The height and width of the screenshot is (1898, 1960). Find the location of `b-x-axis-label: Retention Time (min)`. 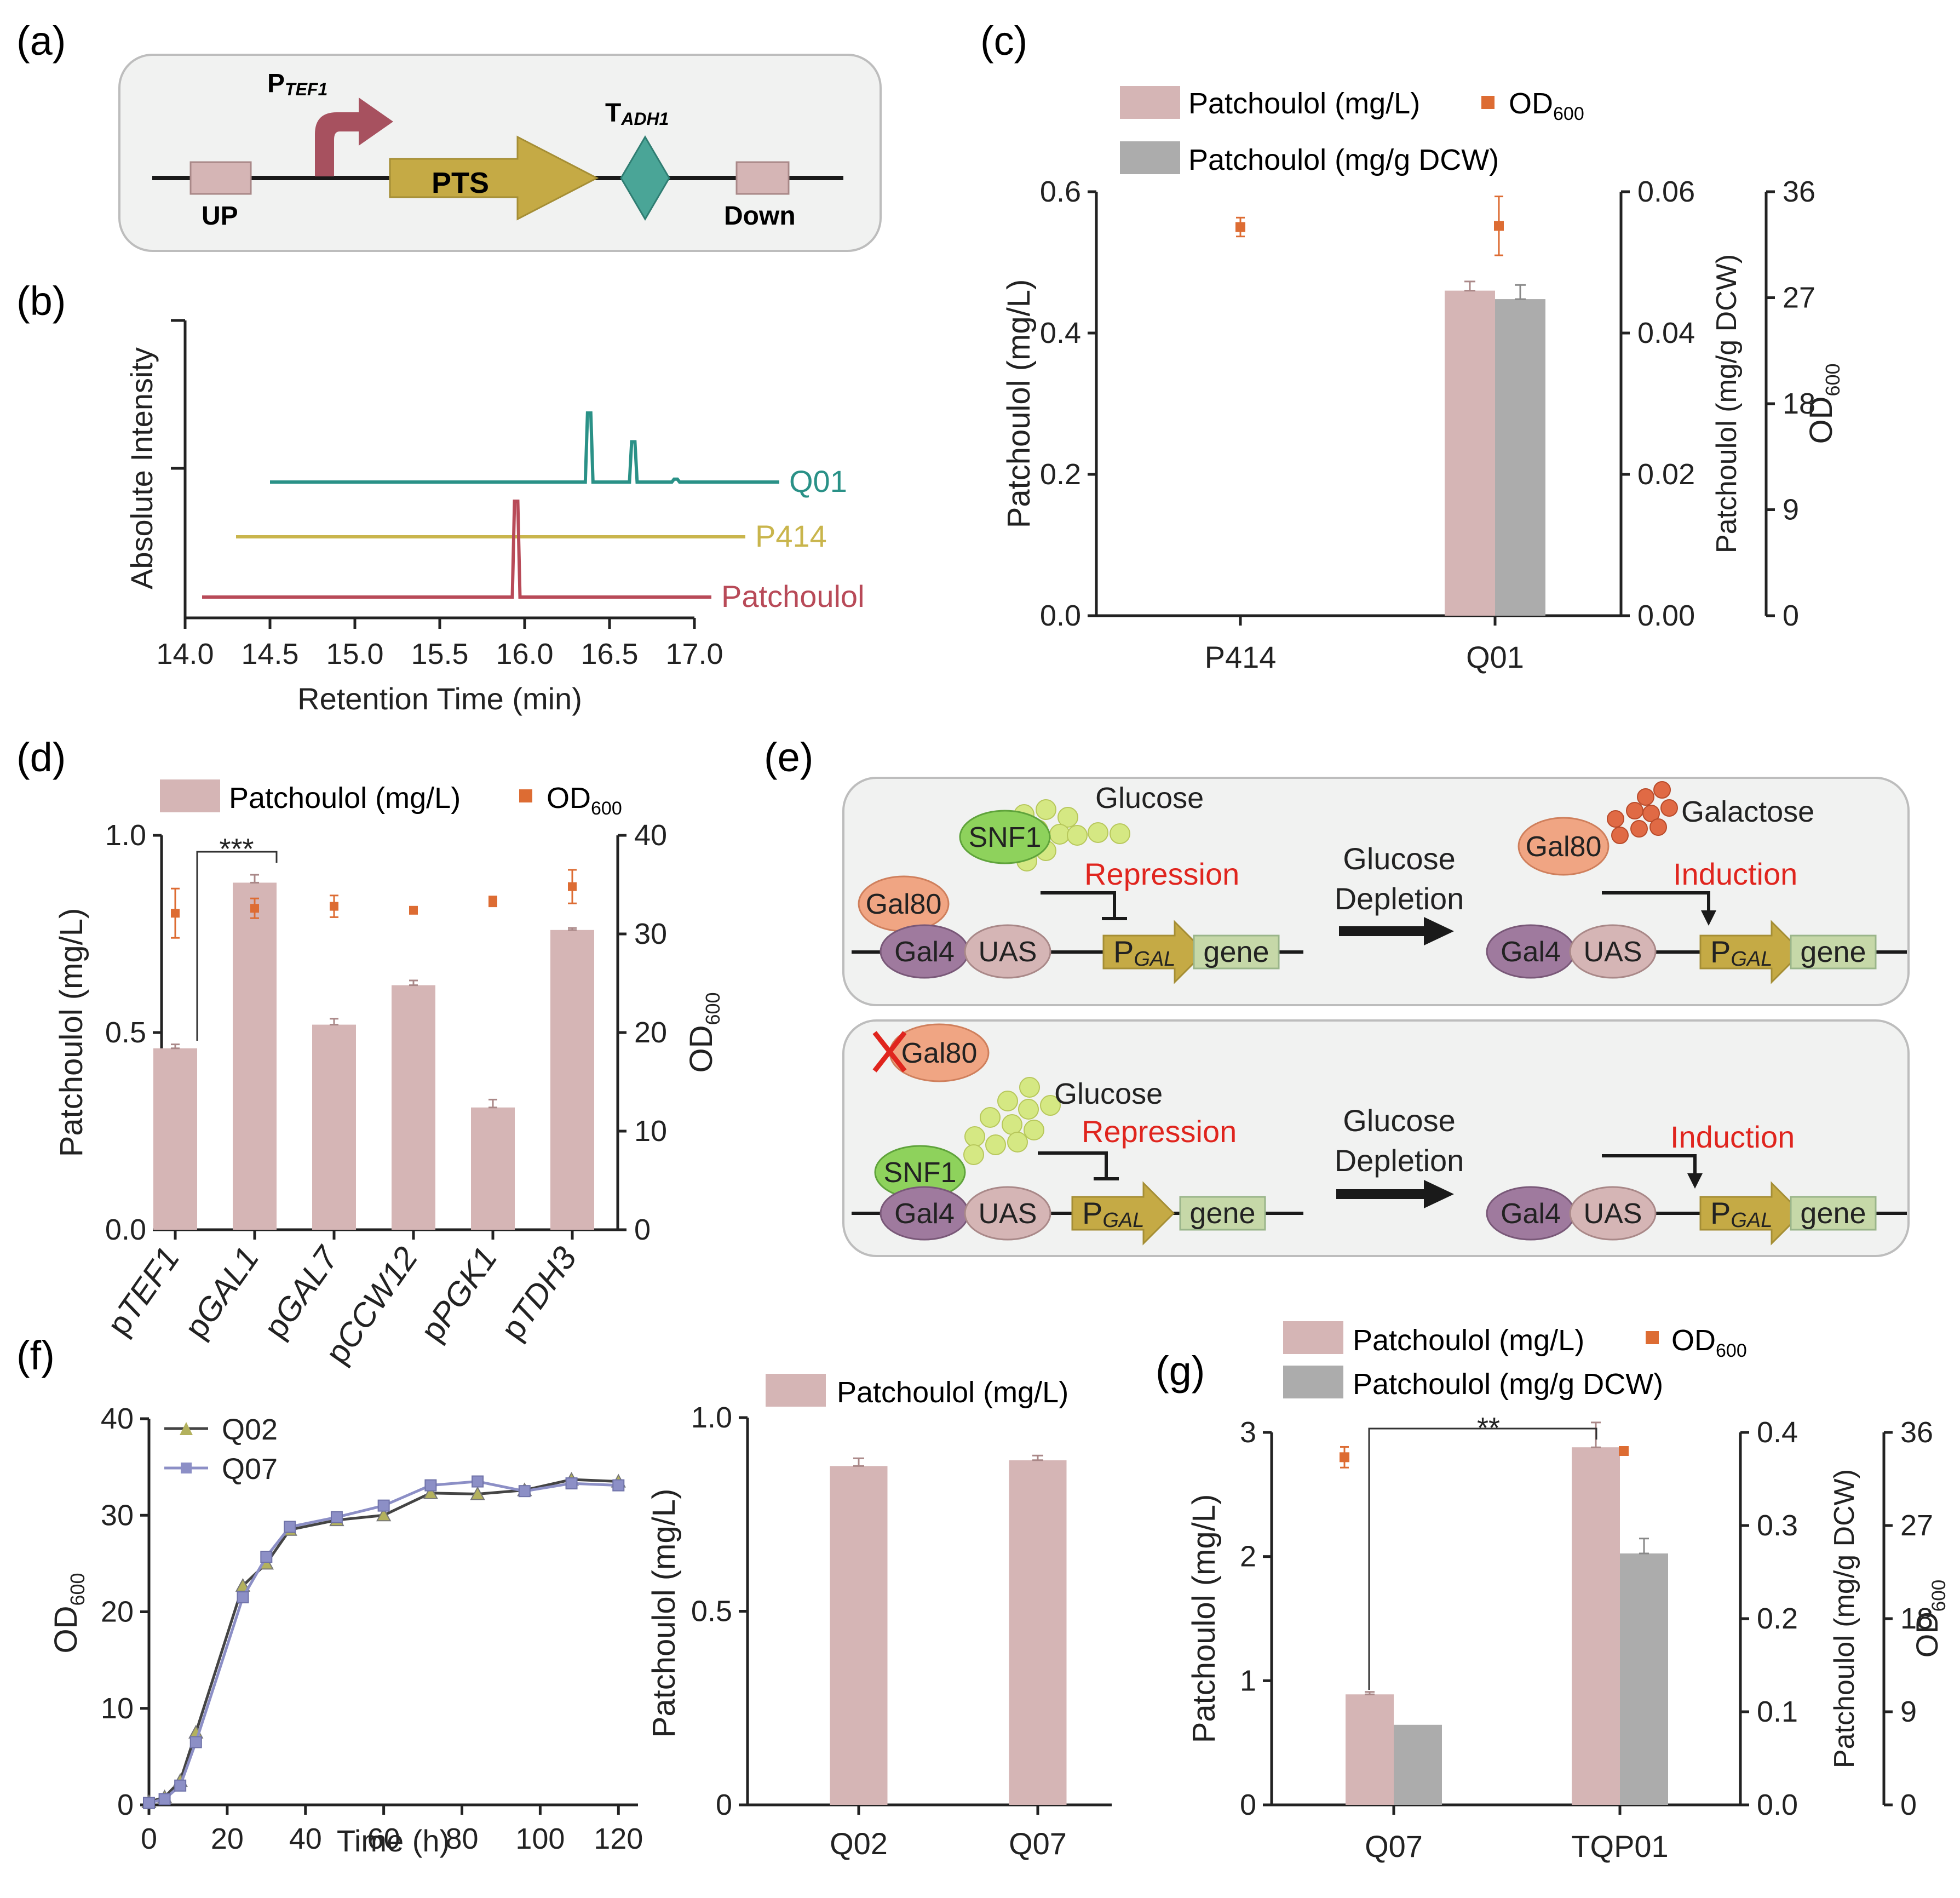

b-x-axis-label: Retention Time (min) is located at coordinates (439, 698).